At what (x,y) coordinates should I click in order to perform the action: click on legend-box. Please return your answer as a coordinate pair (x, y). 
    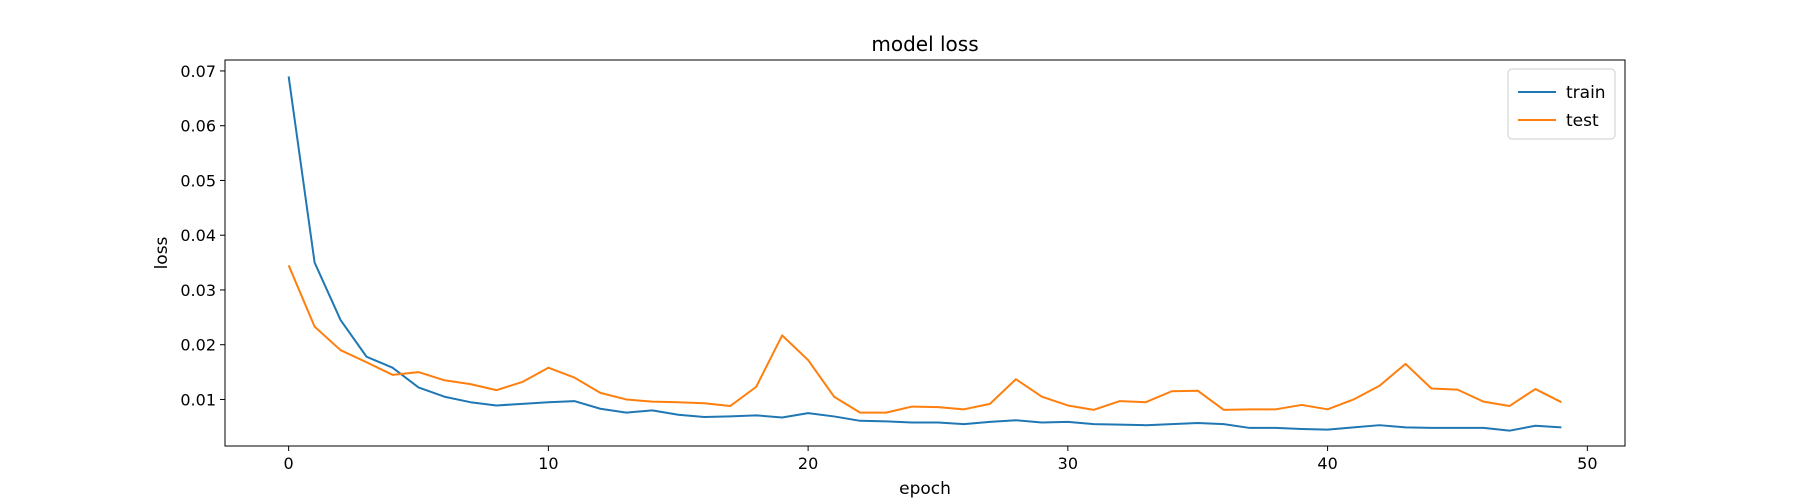
    Looking at the image, I should click on (1561, 104).